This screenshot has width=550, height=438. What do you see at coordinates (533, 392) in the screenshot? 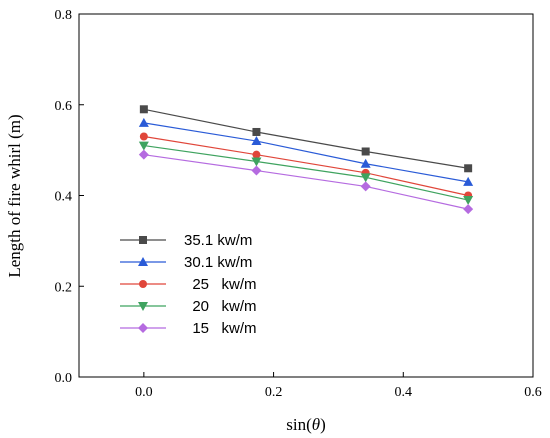
I see `x-tick-label: 0.6` at bounding box center [533, 392].